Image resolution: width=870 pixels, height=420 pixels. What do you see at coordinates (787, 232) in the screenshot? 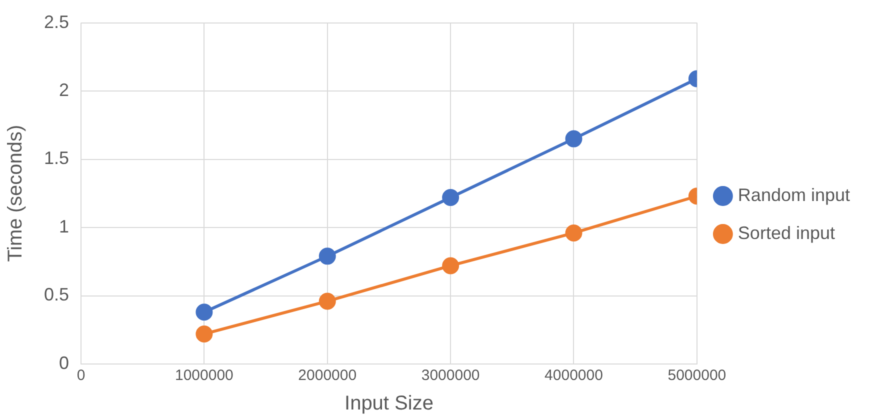
I see `legend-label: Sorted input` at bounding box center [787, 232].